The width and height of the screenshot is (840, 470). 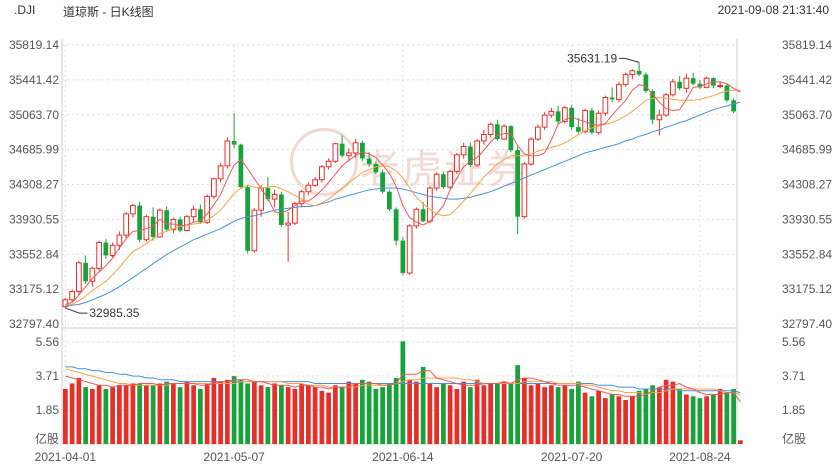 I want to click on price-tick-label-left: 34308.27, so click(x=34, y=185).